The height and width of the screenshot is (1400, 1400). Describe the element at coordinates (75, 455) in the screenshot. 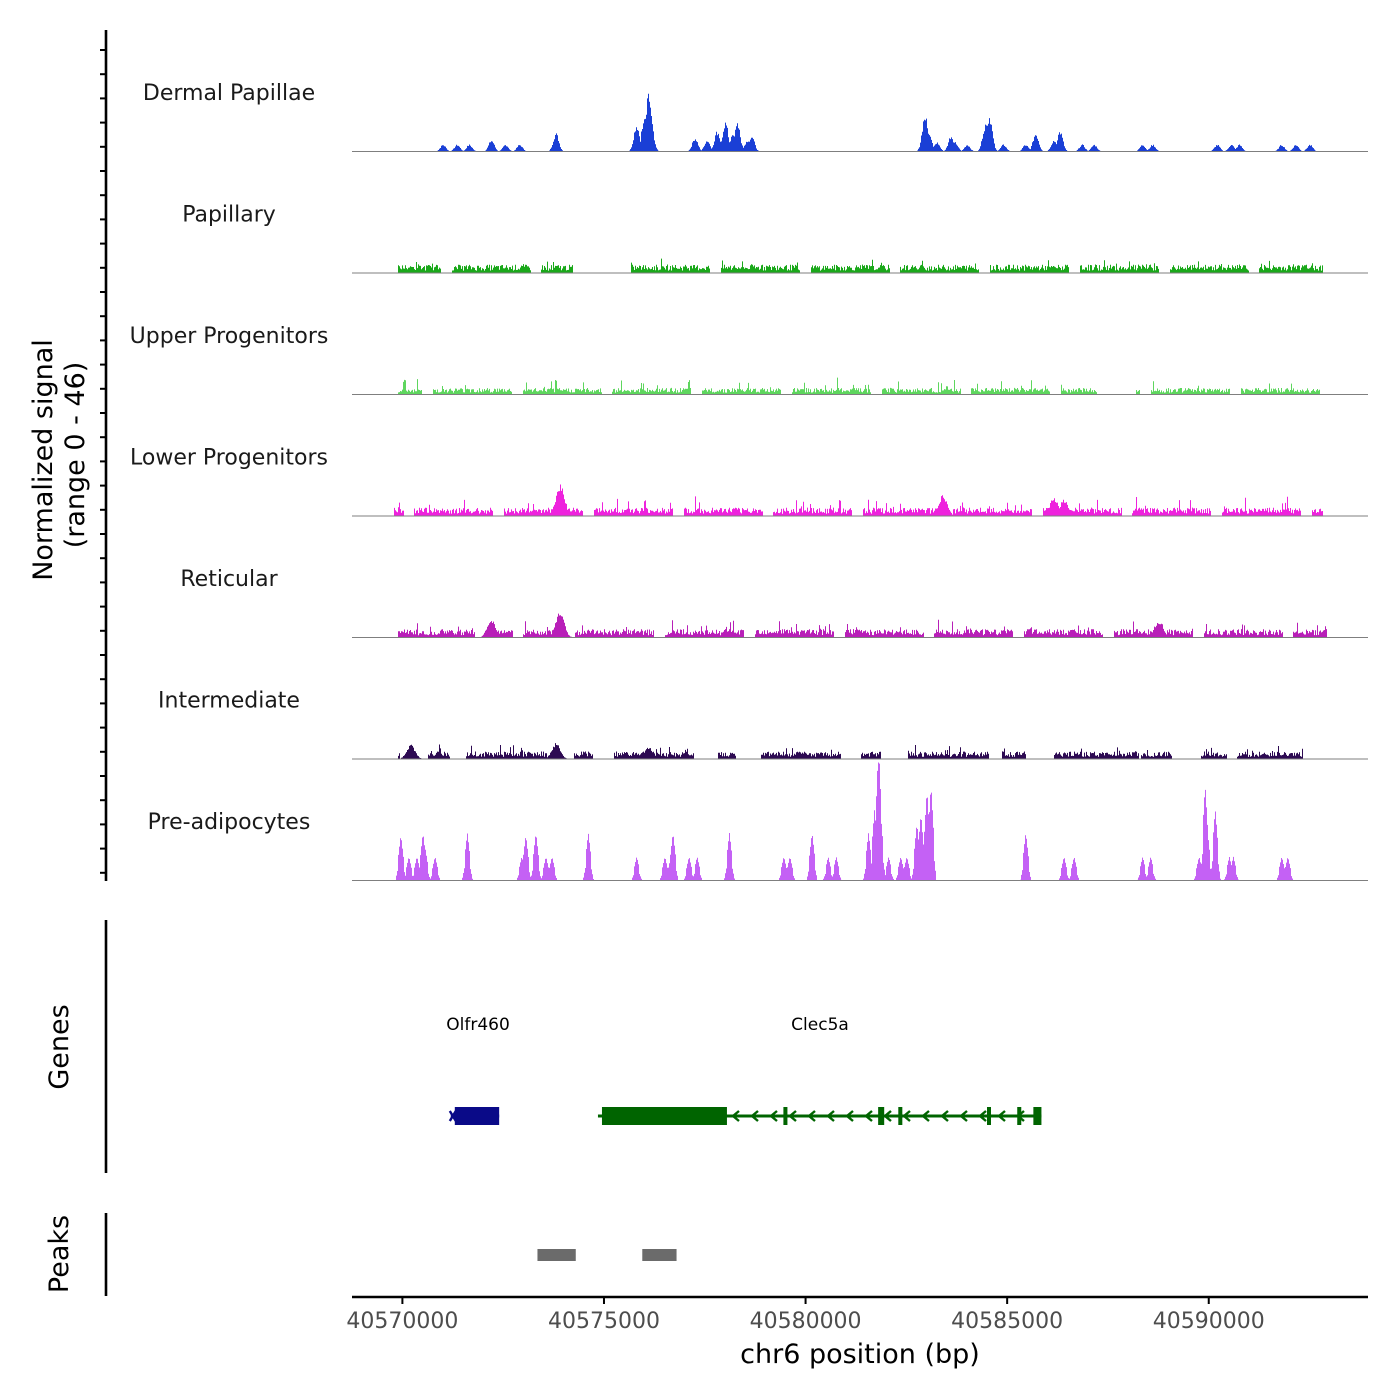

I see `y-axis-title-line2: (range 0 - 46)` at that location.